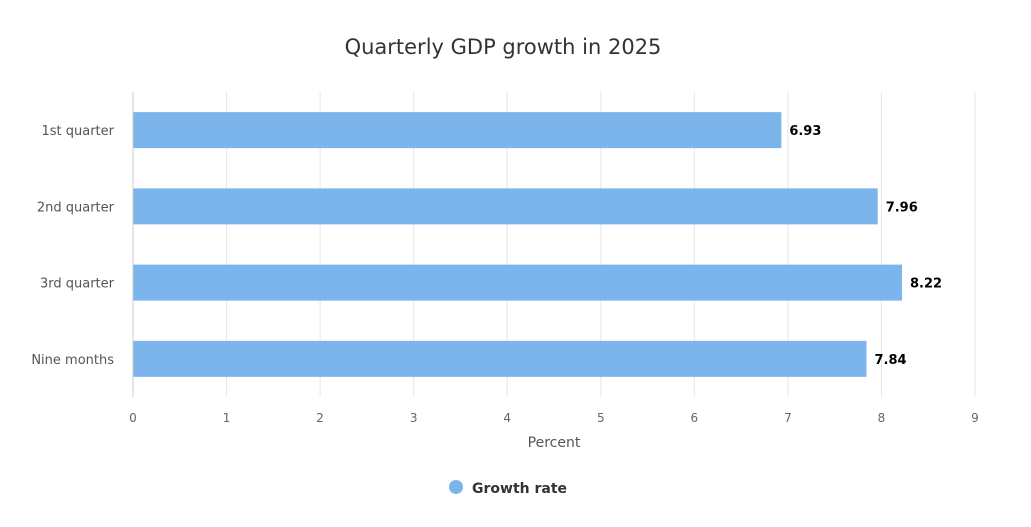 The height and width of the screenshot is (527, 1031). What do you see at coordinates (890, 360) in the screenshot?
I see `bar-value-label: 7.84` at bounding box center [890, 360].